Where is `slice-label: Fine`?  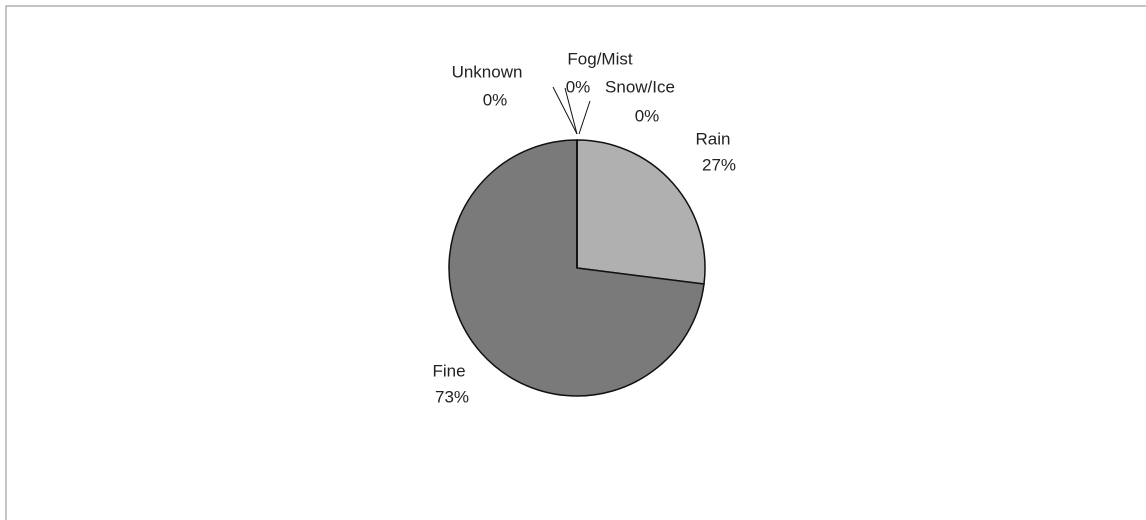 slice-label: Fine is located at coordinates (448, 370).